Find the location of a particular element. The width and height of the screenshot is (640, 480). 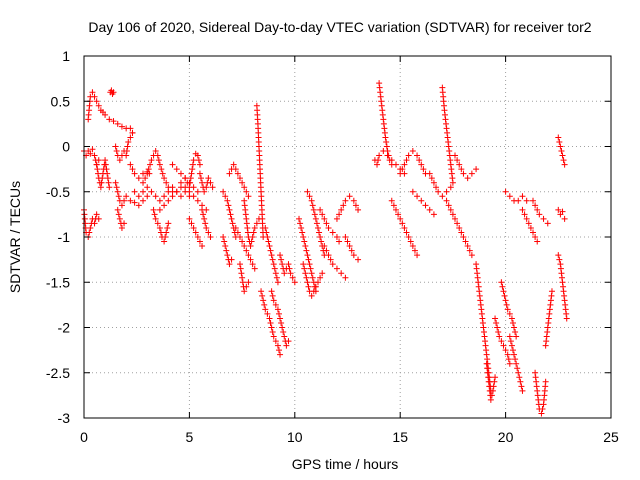

series-g7 is located at coordinates (530, 225).